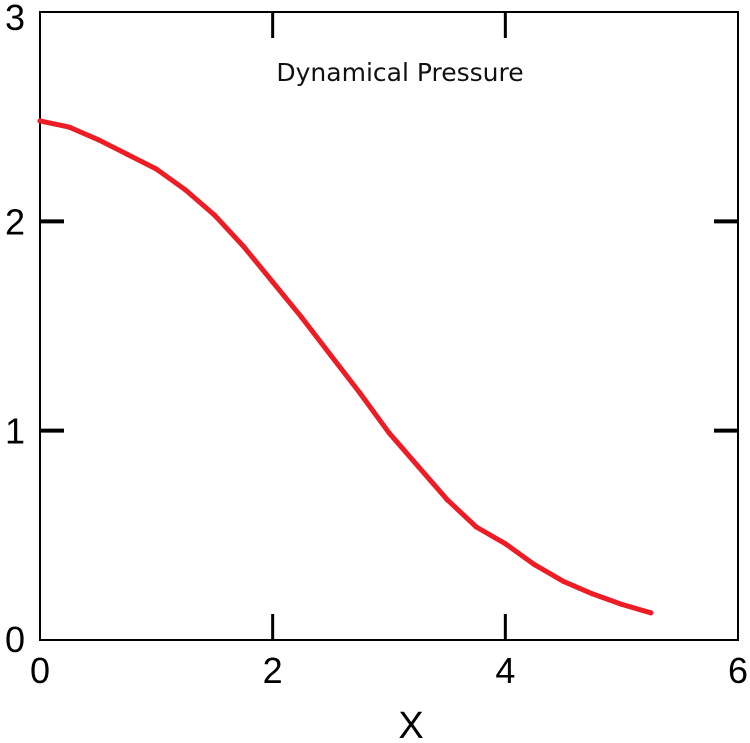  Describe the element at coordinates (399, 72) in the screenshot. I see `chart-title: Dynamical Pressure` at that location.